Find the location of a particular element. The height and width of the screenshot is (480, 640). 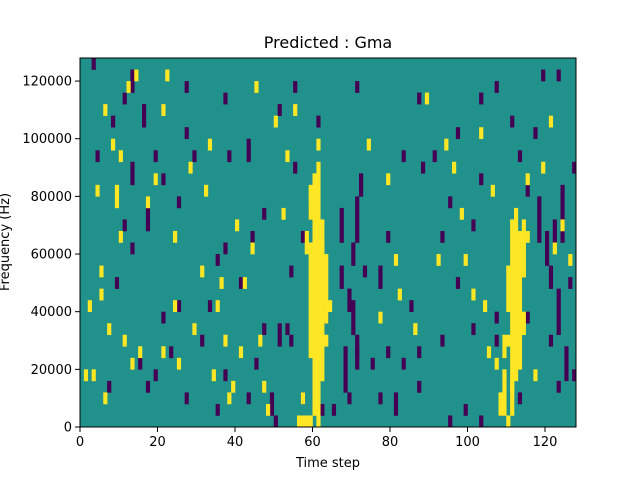

x-axis-ticks: 0 20 40 60 80 100 120 is located at coordinates (317, 438).